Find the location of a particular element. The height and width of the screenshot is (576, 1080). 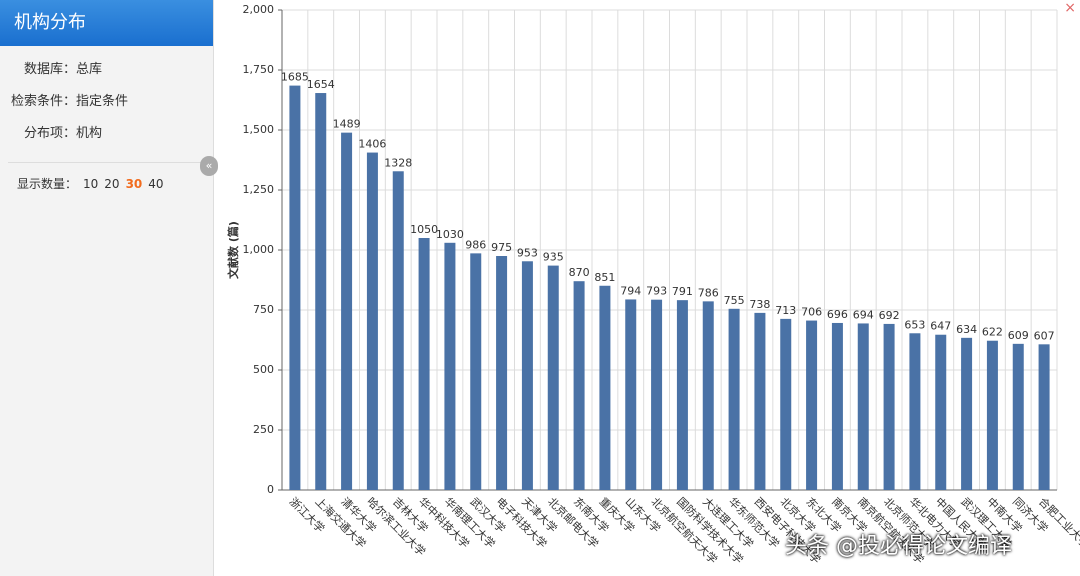

field-label: 分布项： is located at coordinates (49, 133).